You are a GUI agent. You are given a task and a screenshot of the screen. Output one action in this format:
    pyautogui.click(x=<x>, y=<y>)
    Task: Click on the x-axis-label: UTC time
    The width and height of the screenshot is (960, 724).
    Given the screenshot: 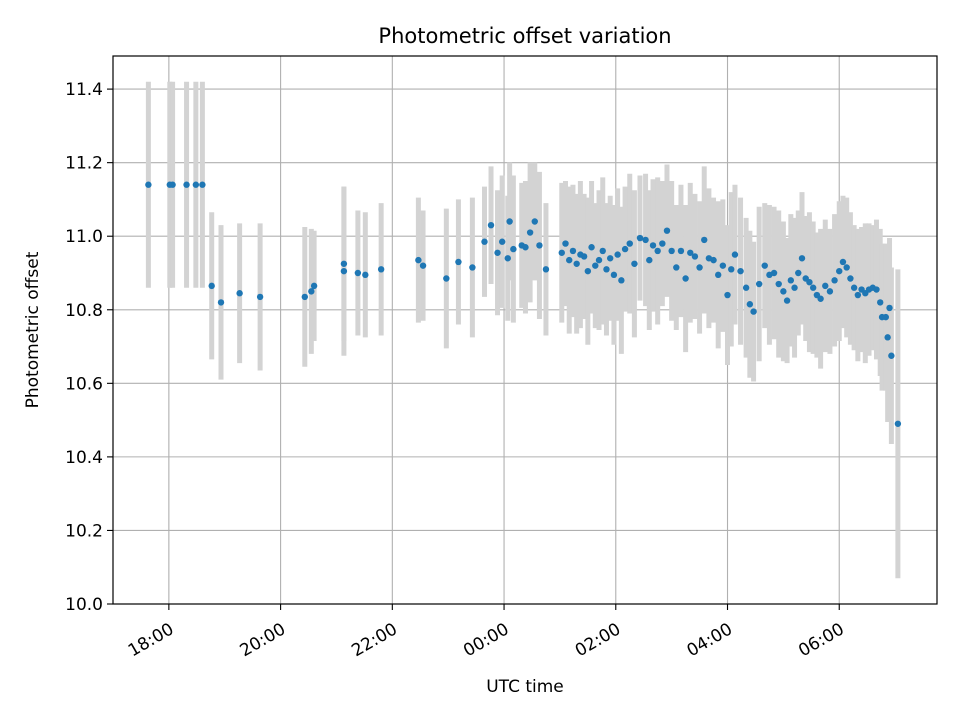 What is the action you would take?
    pyautogui.click(x=525, y=687)
    